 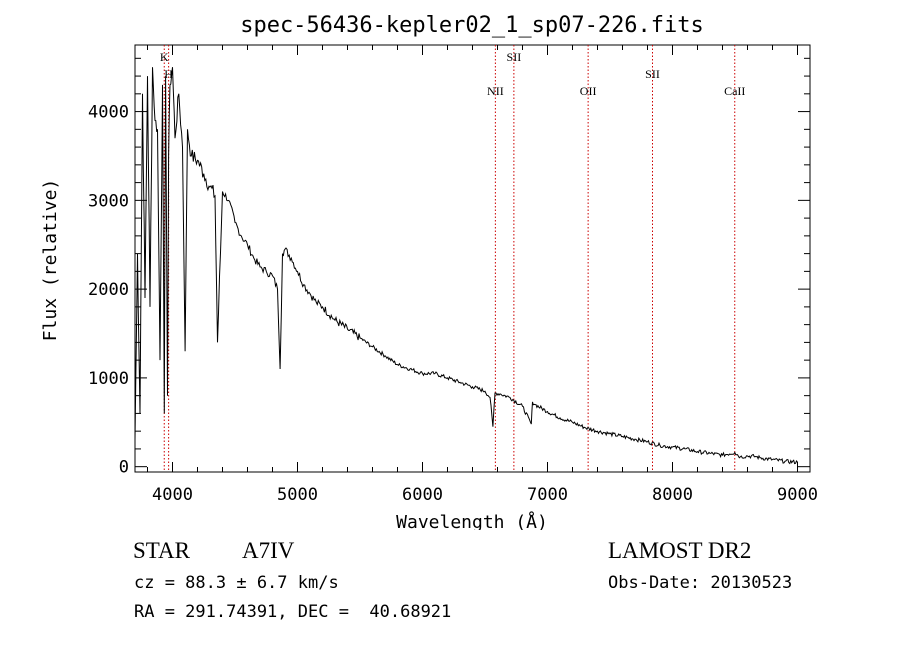 I want to click on object-class: STAR, so click(x=161, y=550).